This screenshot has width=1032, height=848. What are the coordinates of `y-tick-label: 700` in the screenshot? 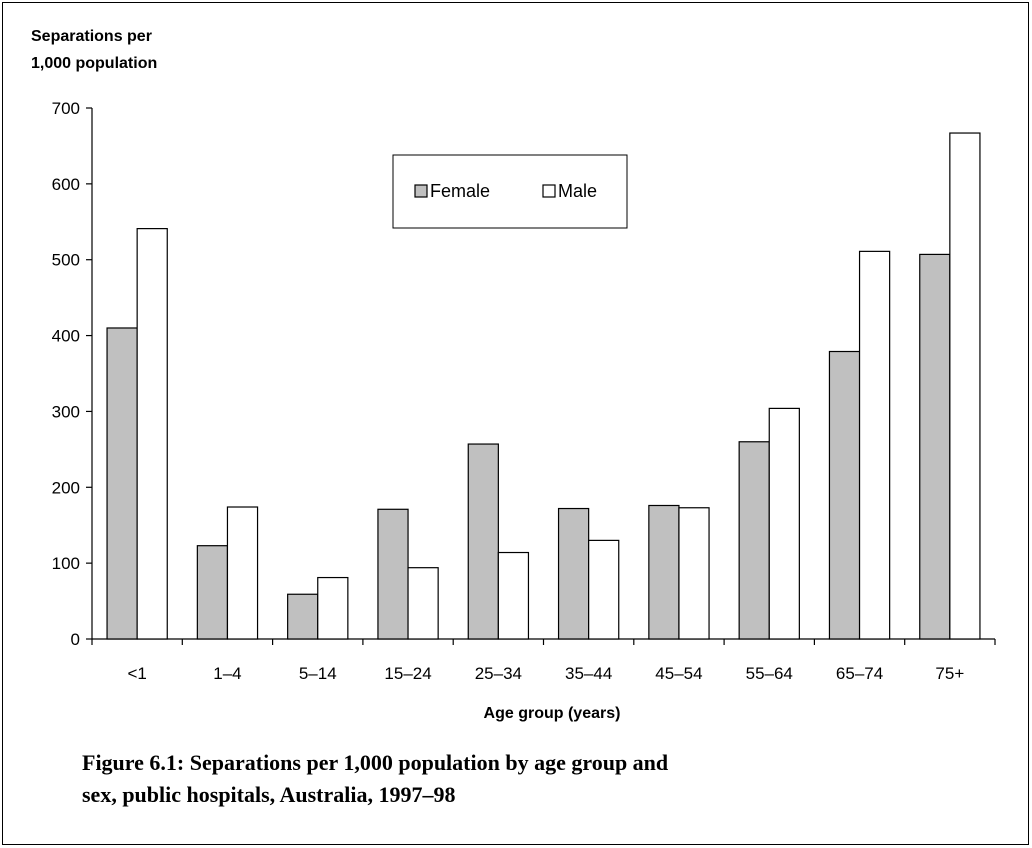 It's located at (66, 108).